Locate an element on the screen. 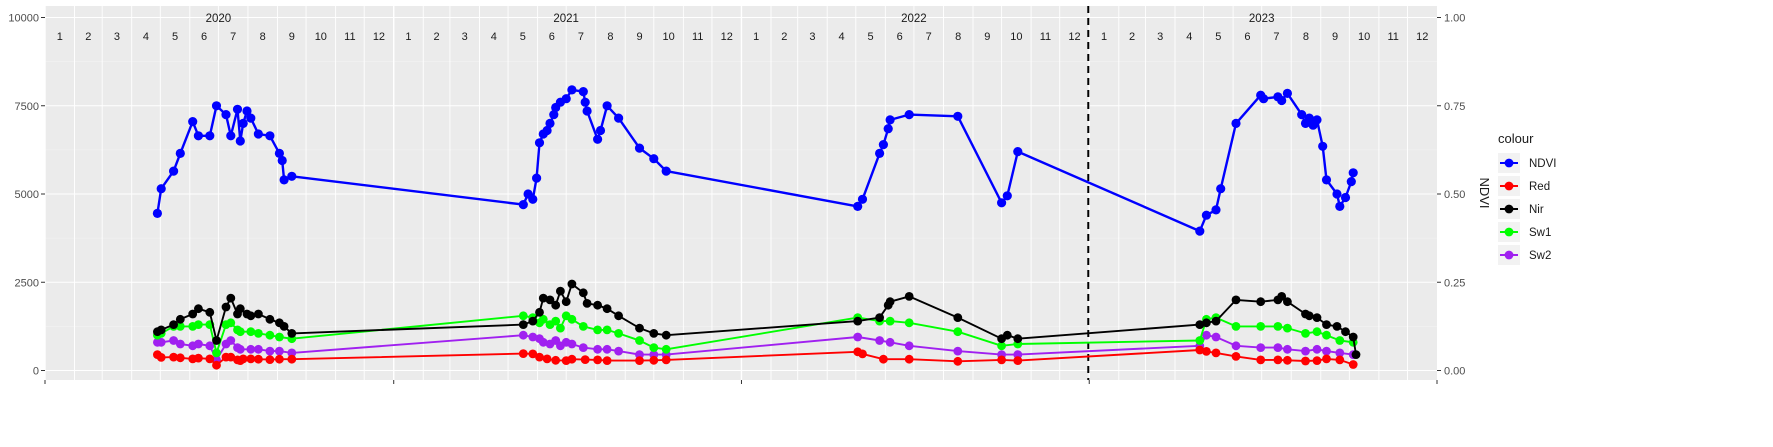 The image size is (1773, 447). month-label: 9 is located at coordinates (639, 37).